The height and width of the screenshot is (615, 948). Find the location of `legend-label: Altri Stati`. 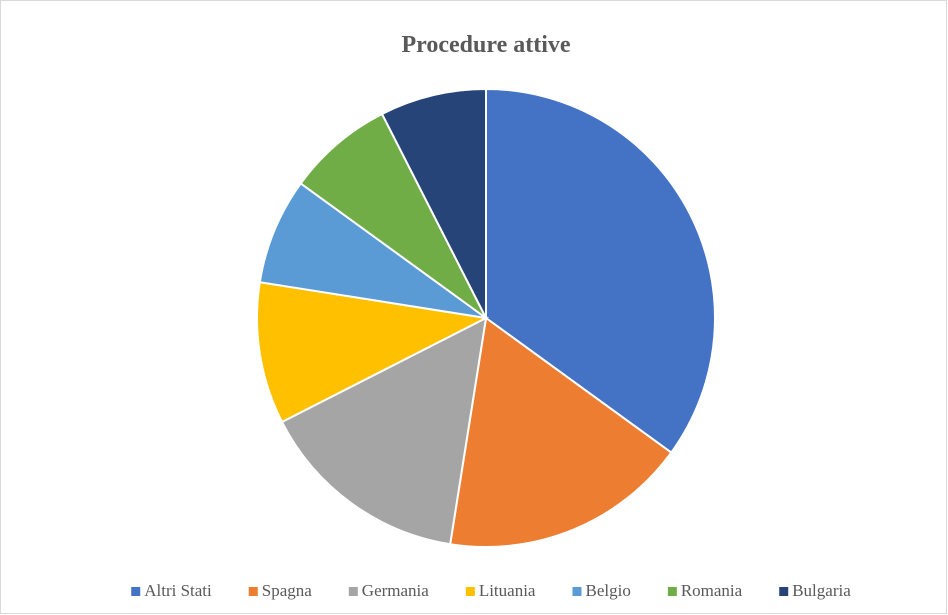

legend-label: Altri Stati is located at coordinates (178, 590).